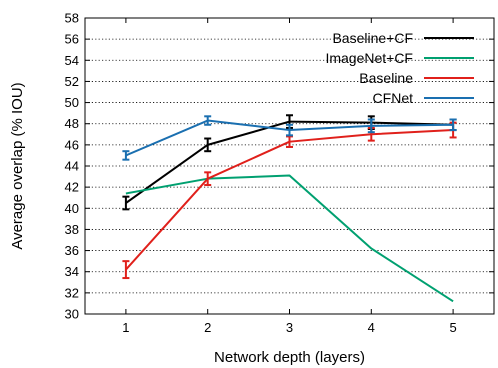 The width and height of the screenshot is (498, 368). I want to click on series-cfnet, so click(289, 138).